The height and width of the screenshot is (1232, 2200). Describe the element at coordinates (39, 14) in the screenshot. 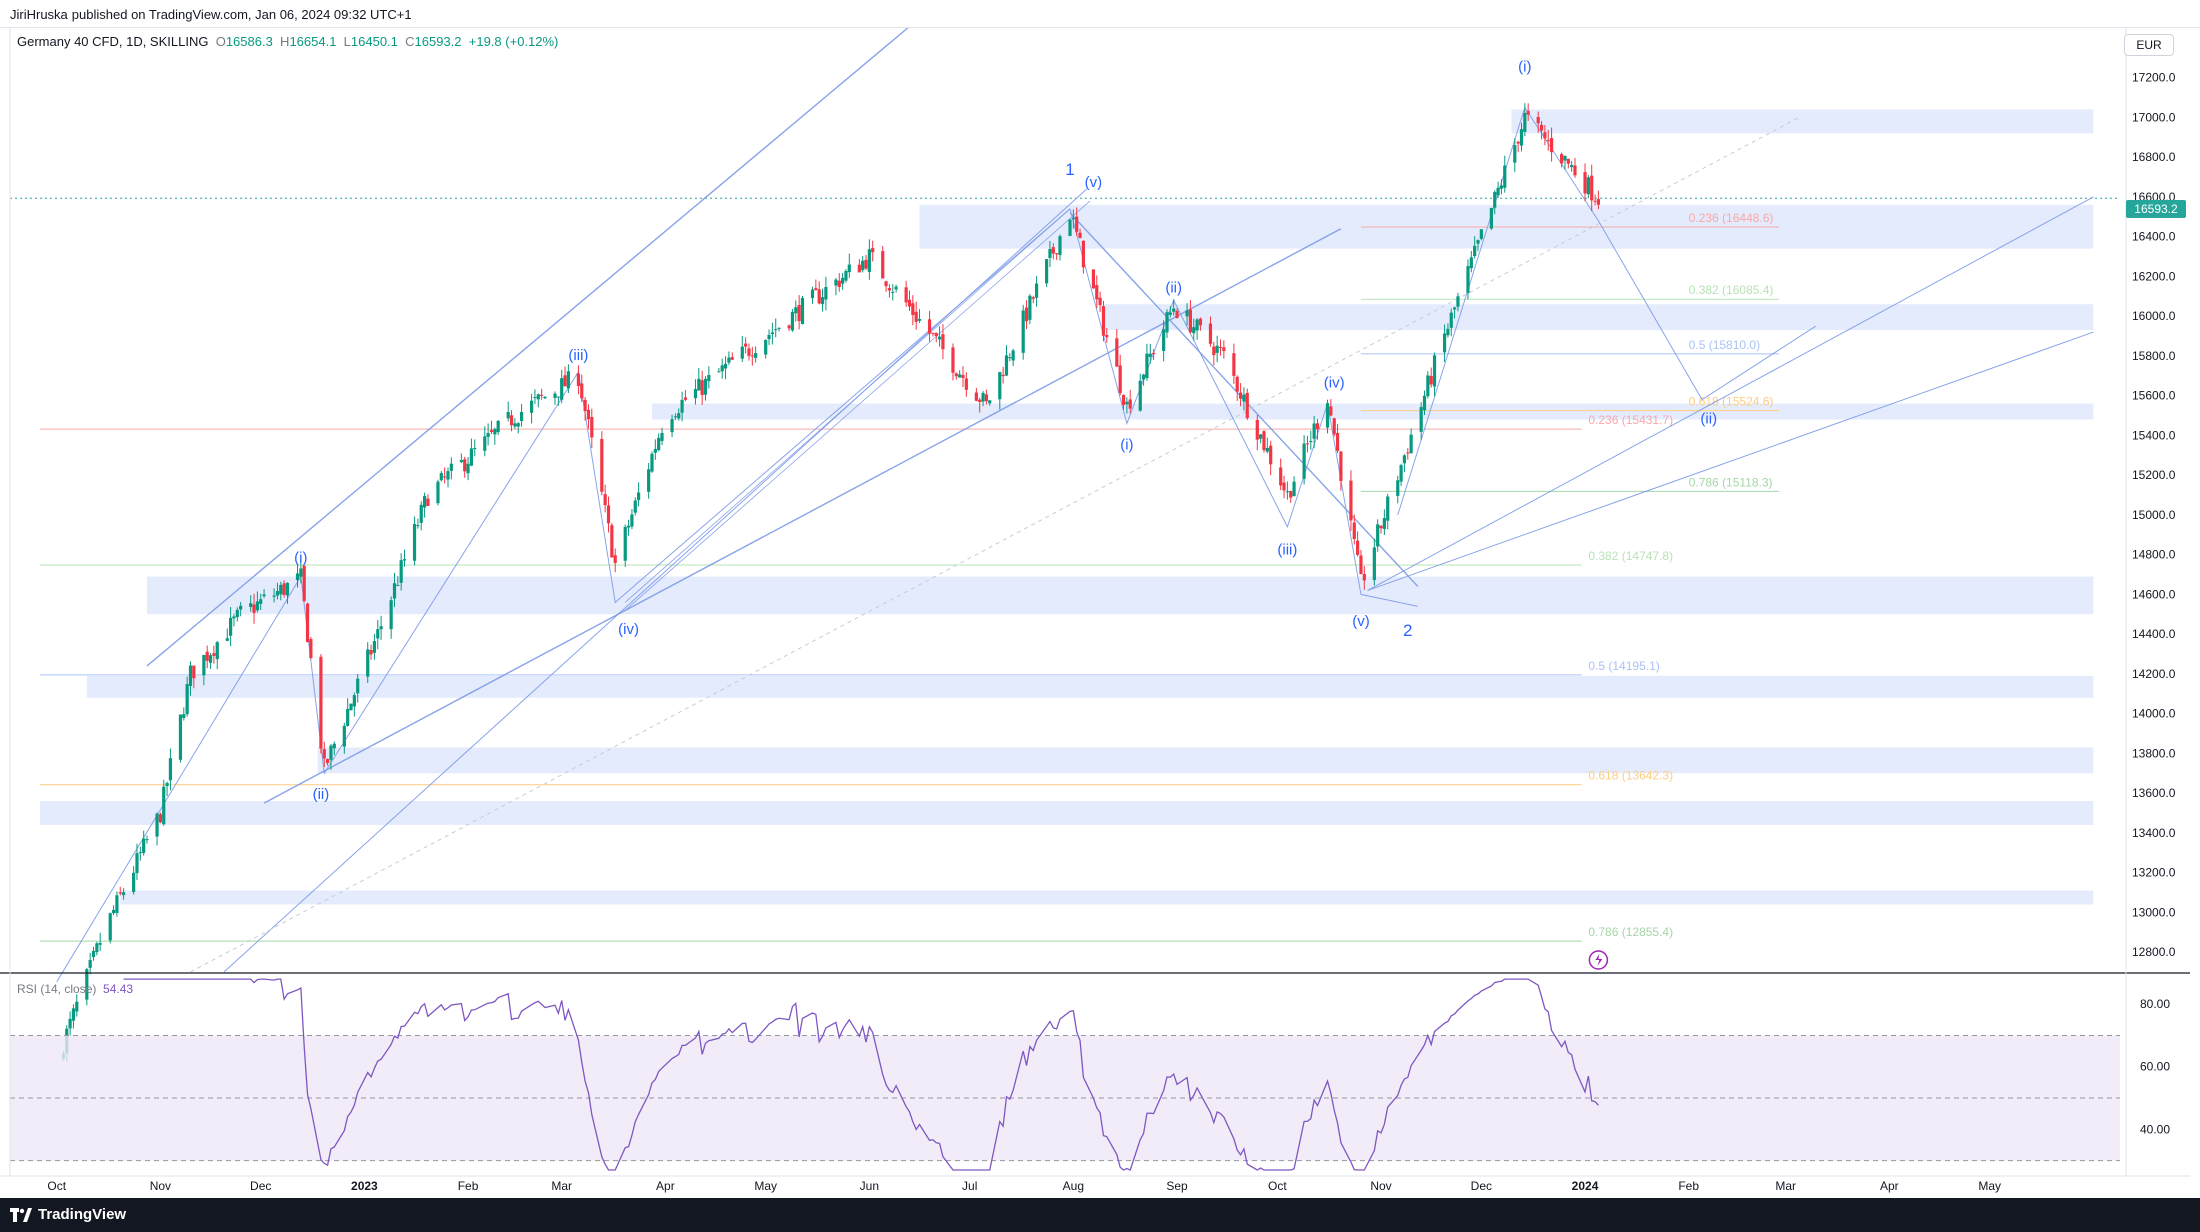

I see `author-name: JiriHruska` at that location.